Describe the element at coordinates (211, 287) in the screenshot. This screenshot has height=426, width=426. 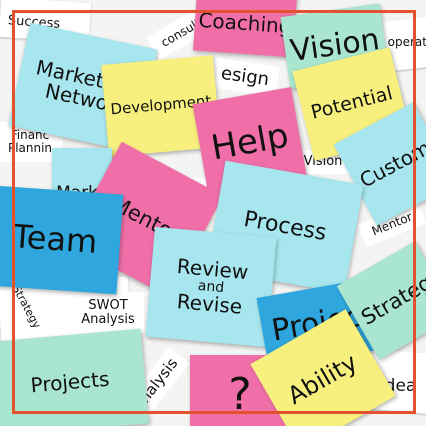
I see `sticky-note: Review and Revise` at that location.